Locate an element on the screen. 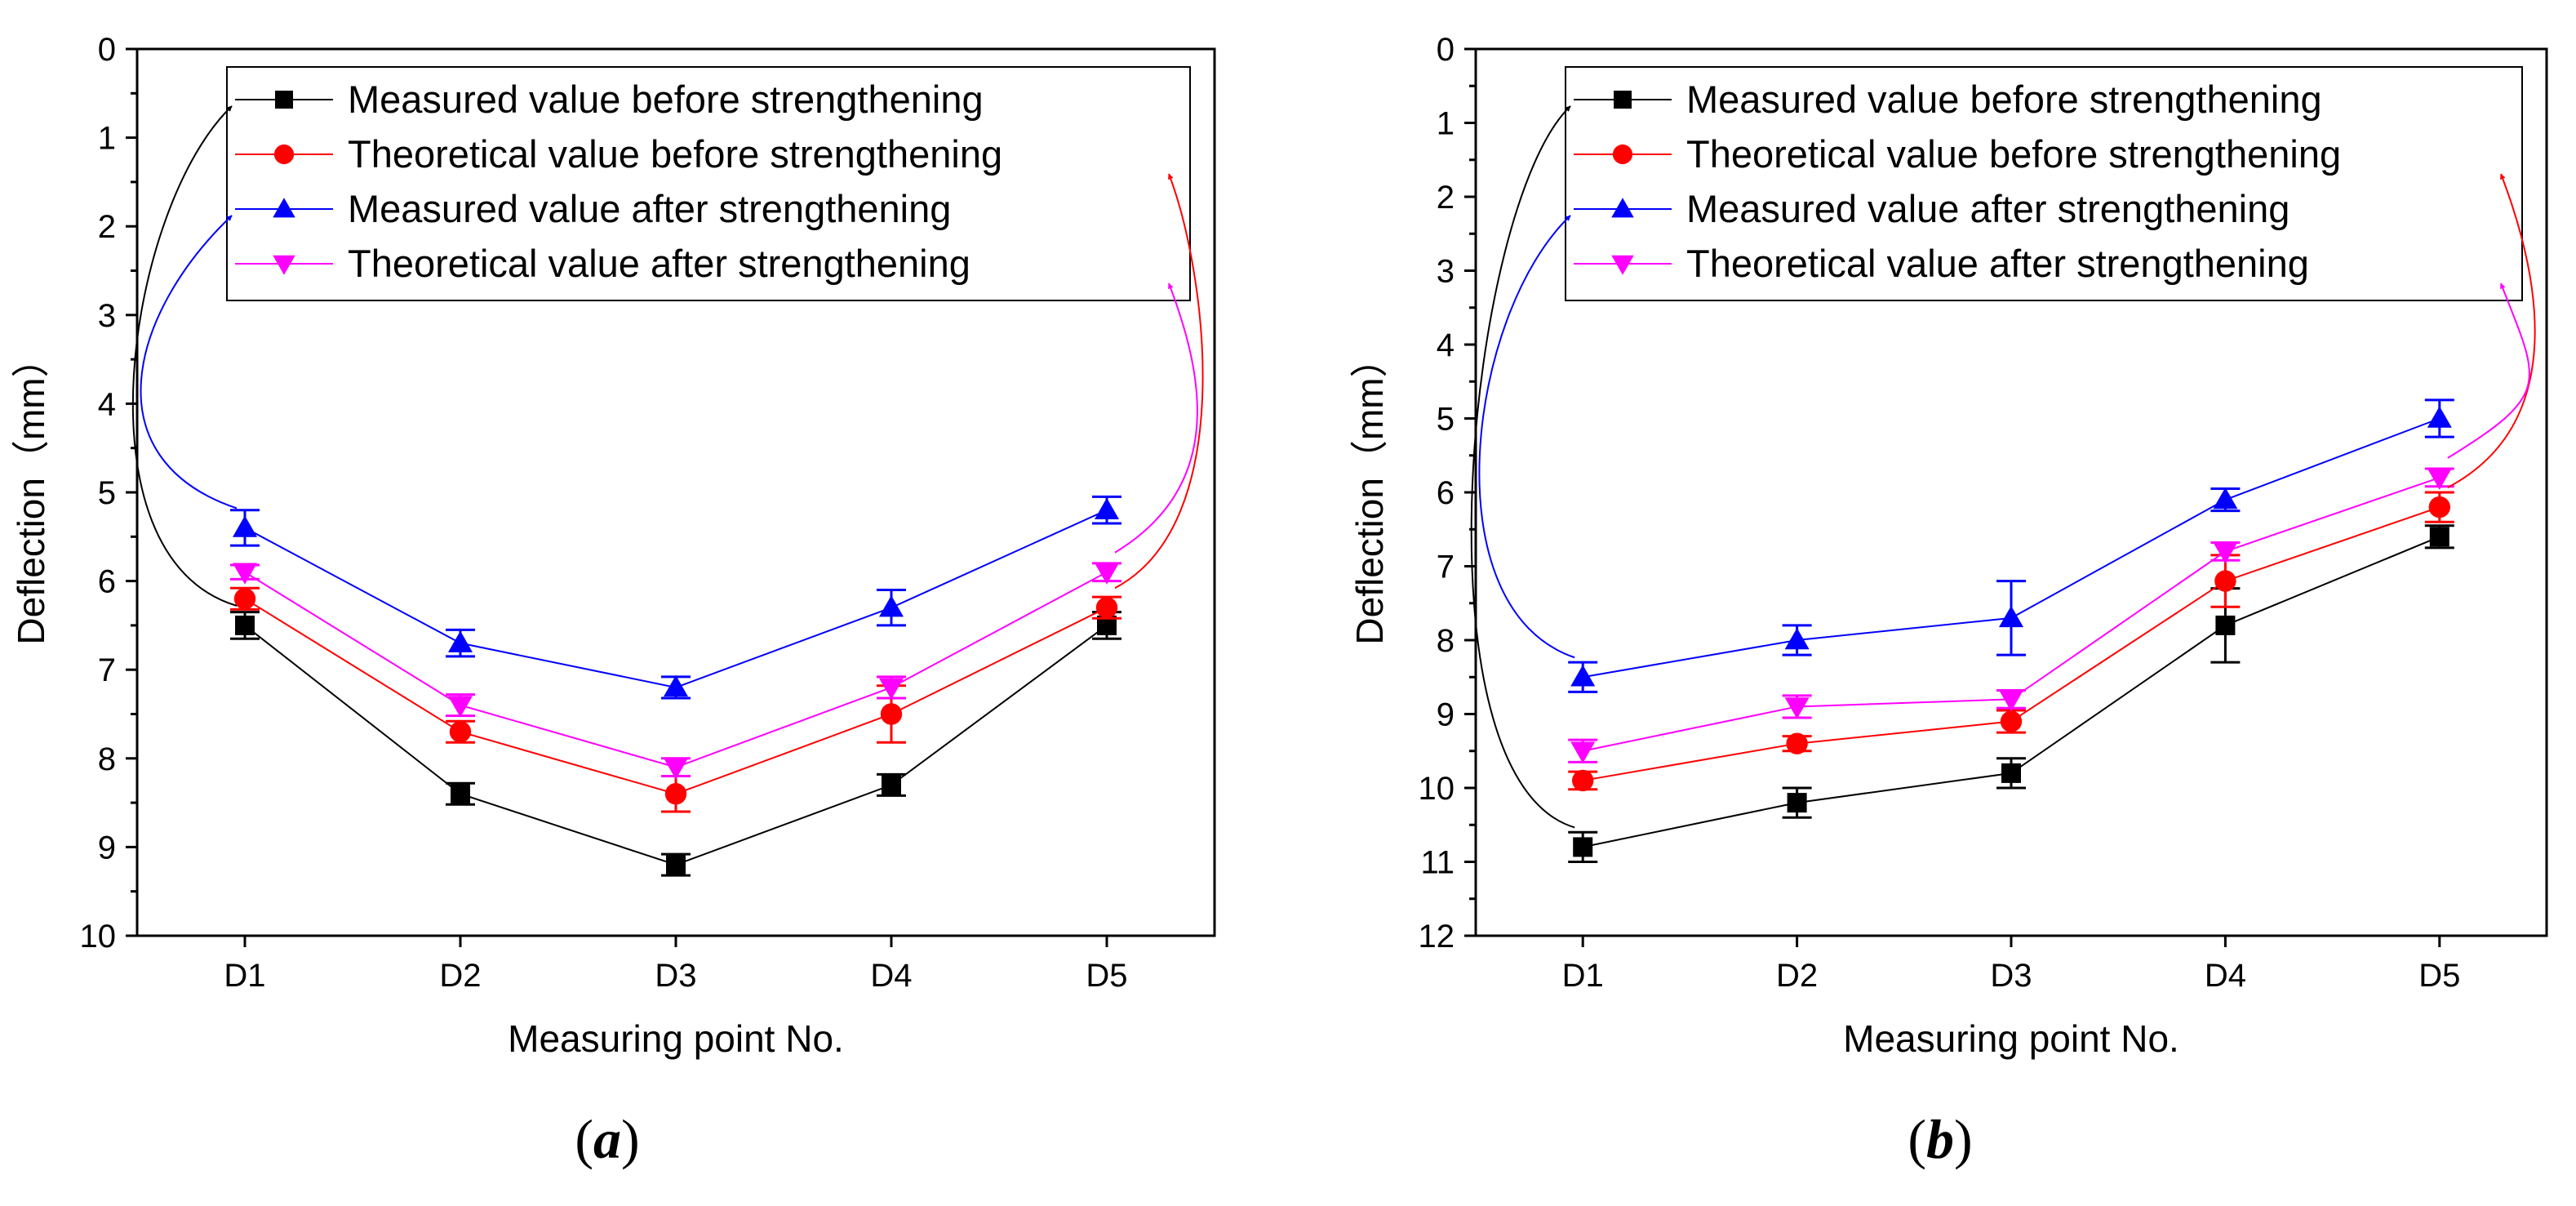  y-tick-label-b: 9 is located at coordinates (1446, 715).